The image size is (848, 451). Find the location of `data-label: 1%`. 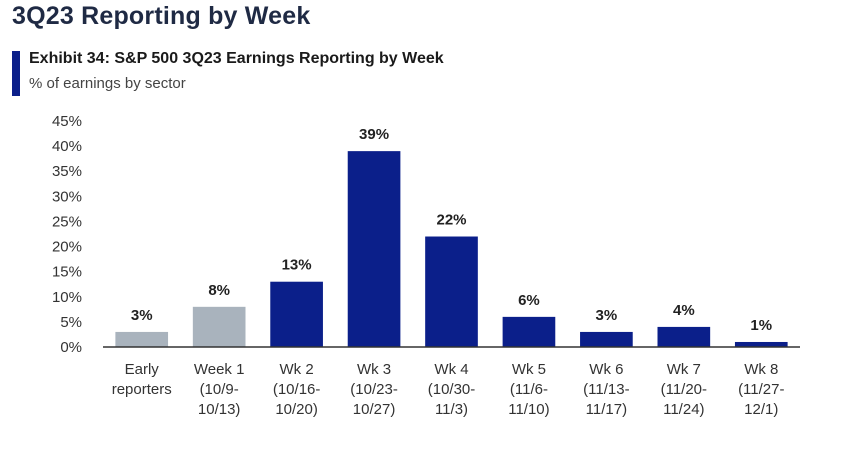

data-label: 1% is located at coordinates (761, 325).